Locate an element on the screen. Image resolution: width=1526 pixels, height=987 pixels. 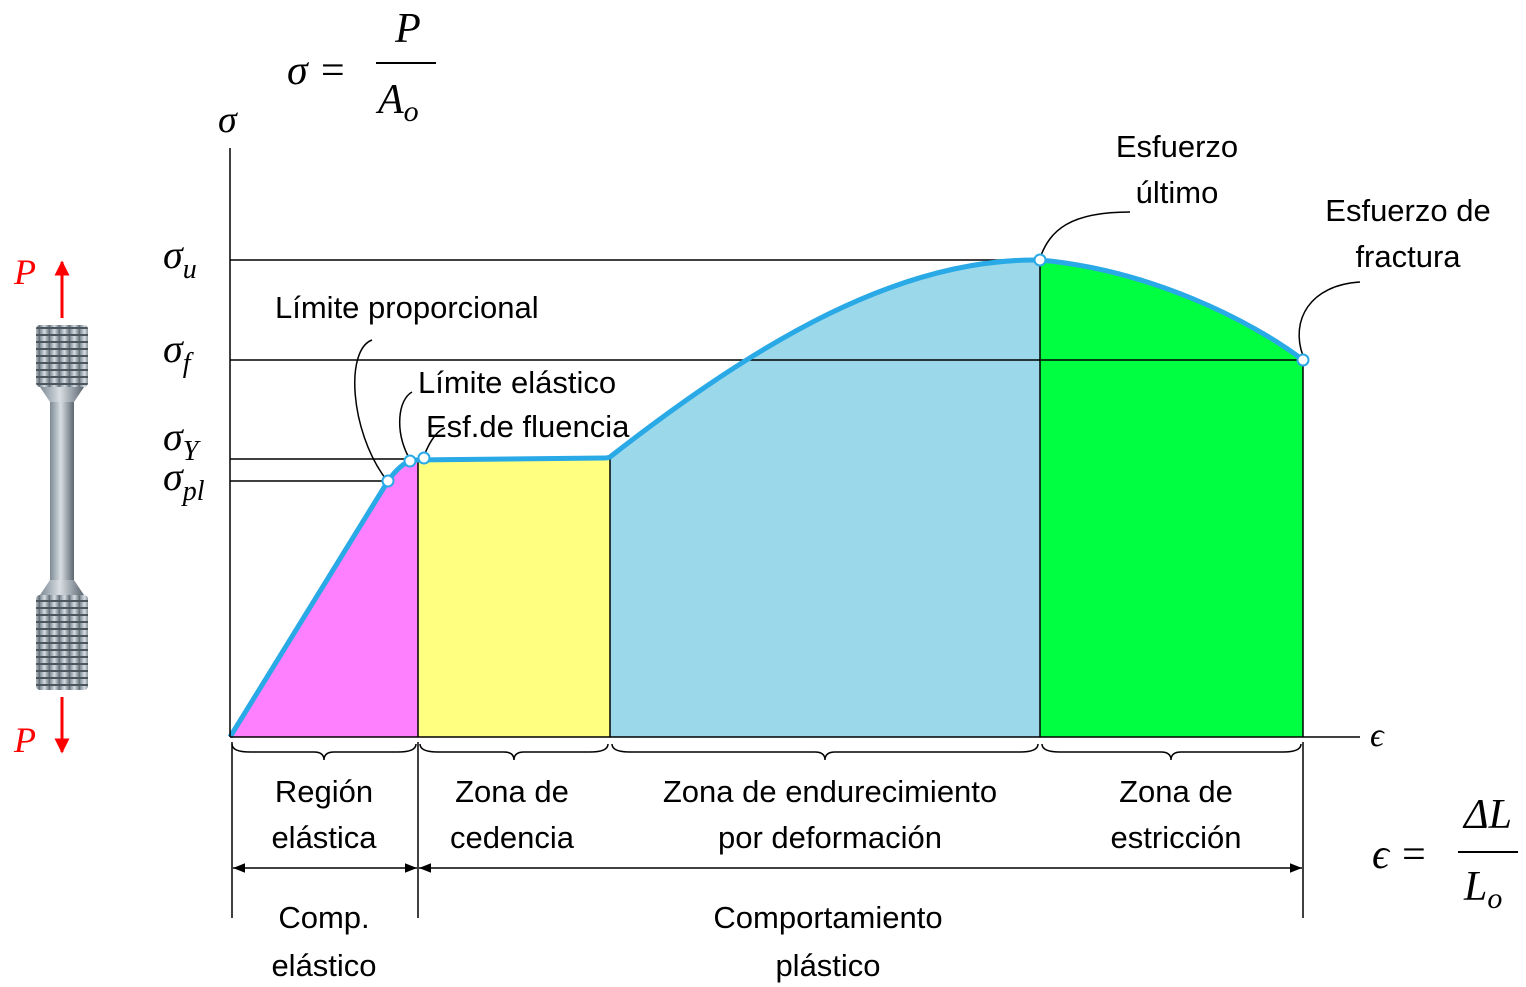
level-label: σu is located at coordinates (180, 258).